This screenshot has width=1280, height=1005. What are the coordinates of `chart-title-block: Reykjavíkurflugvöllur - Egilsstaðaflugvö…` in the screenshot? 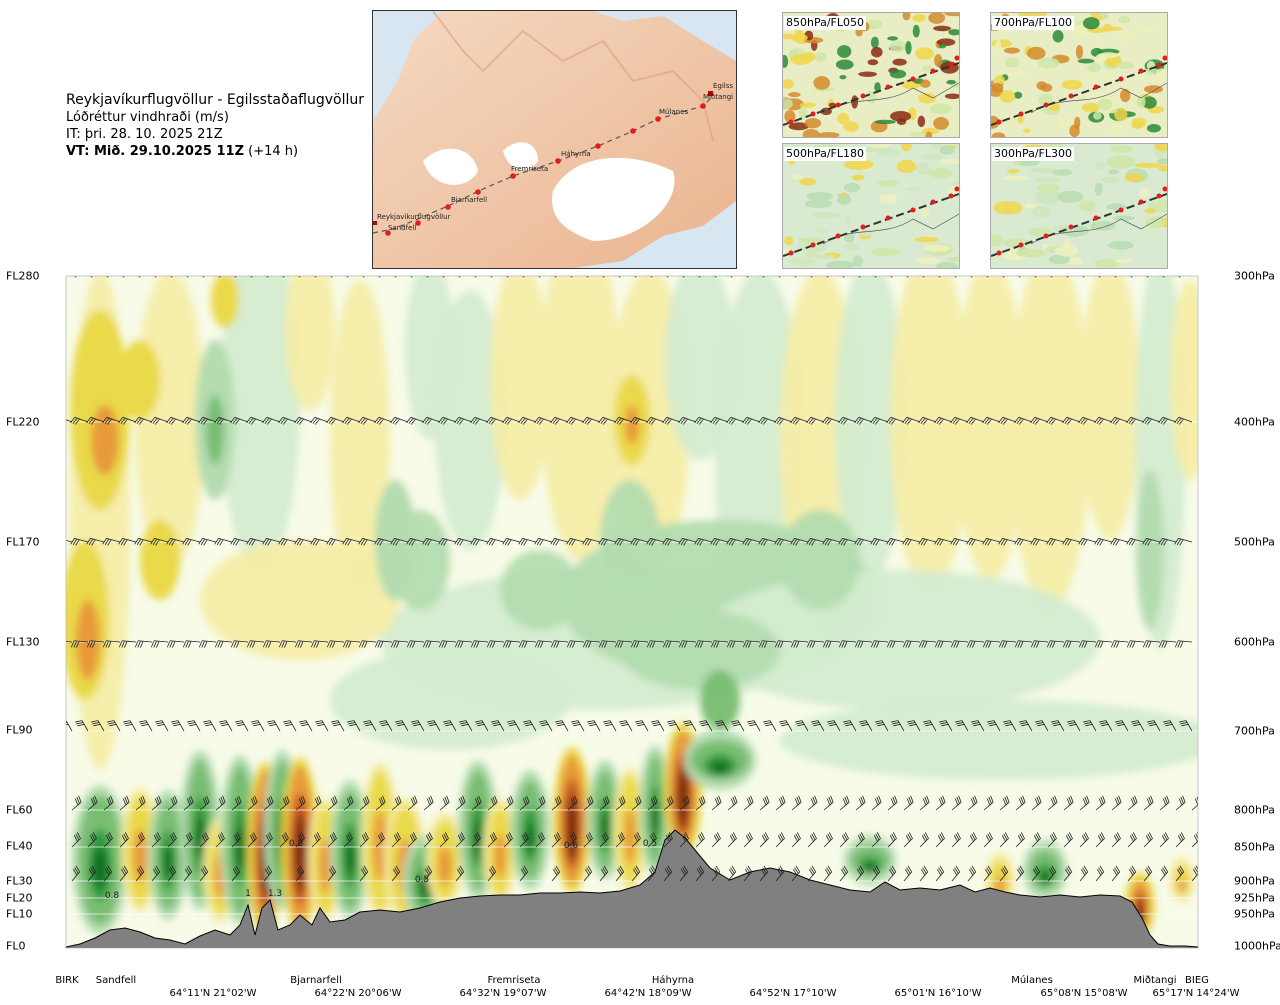 It's located at (215, 126).